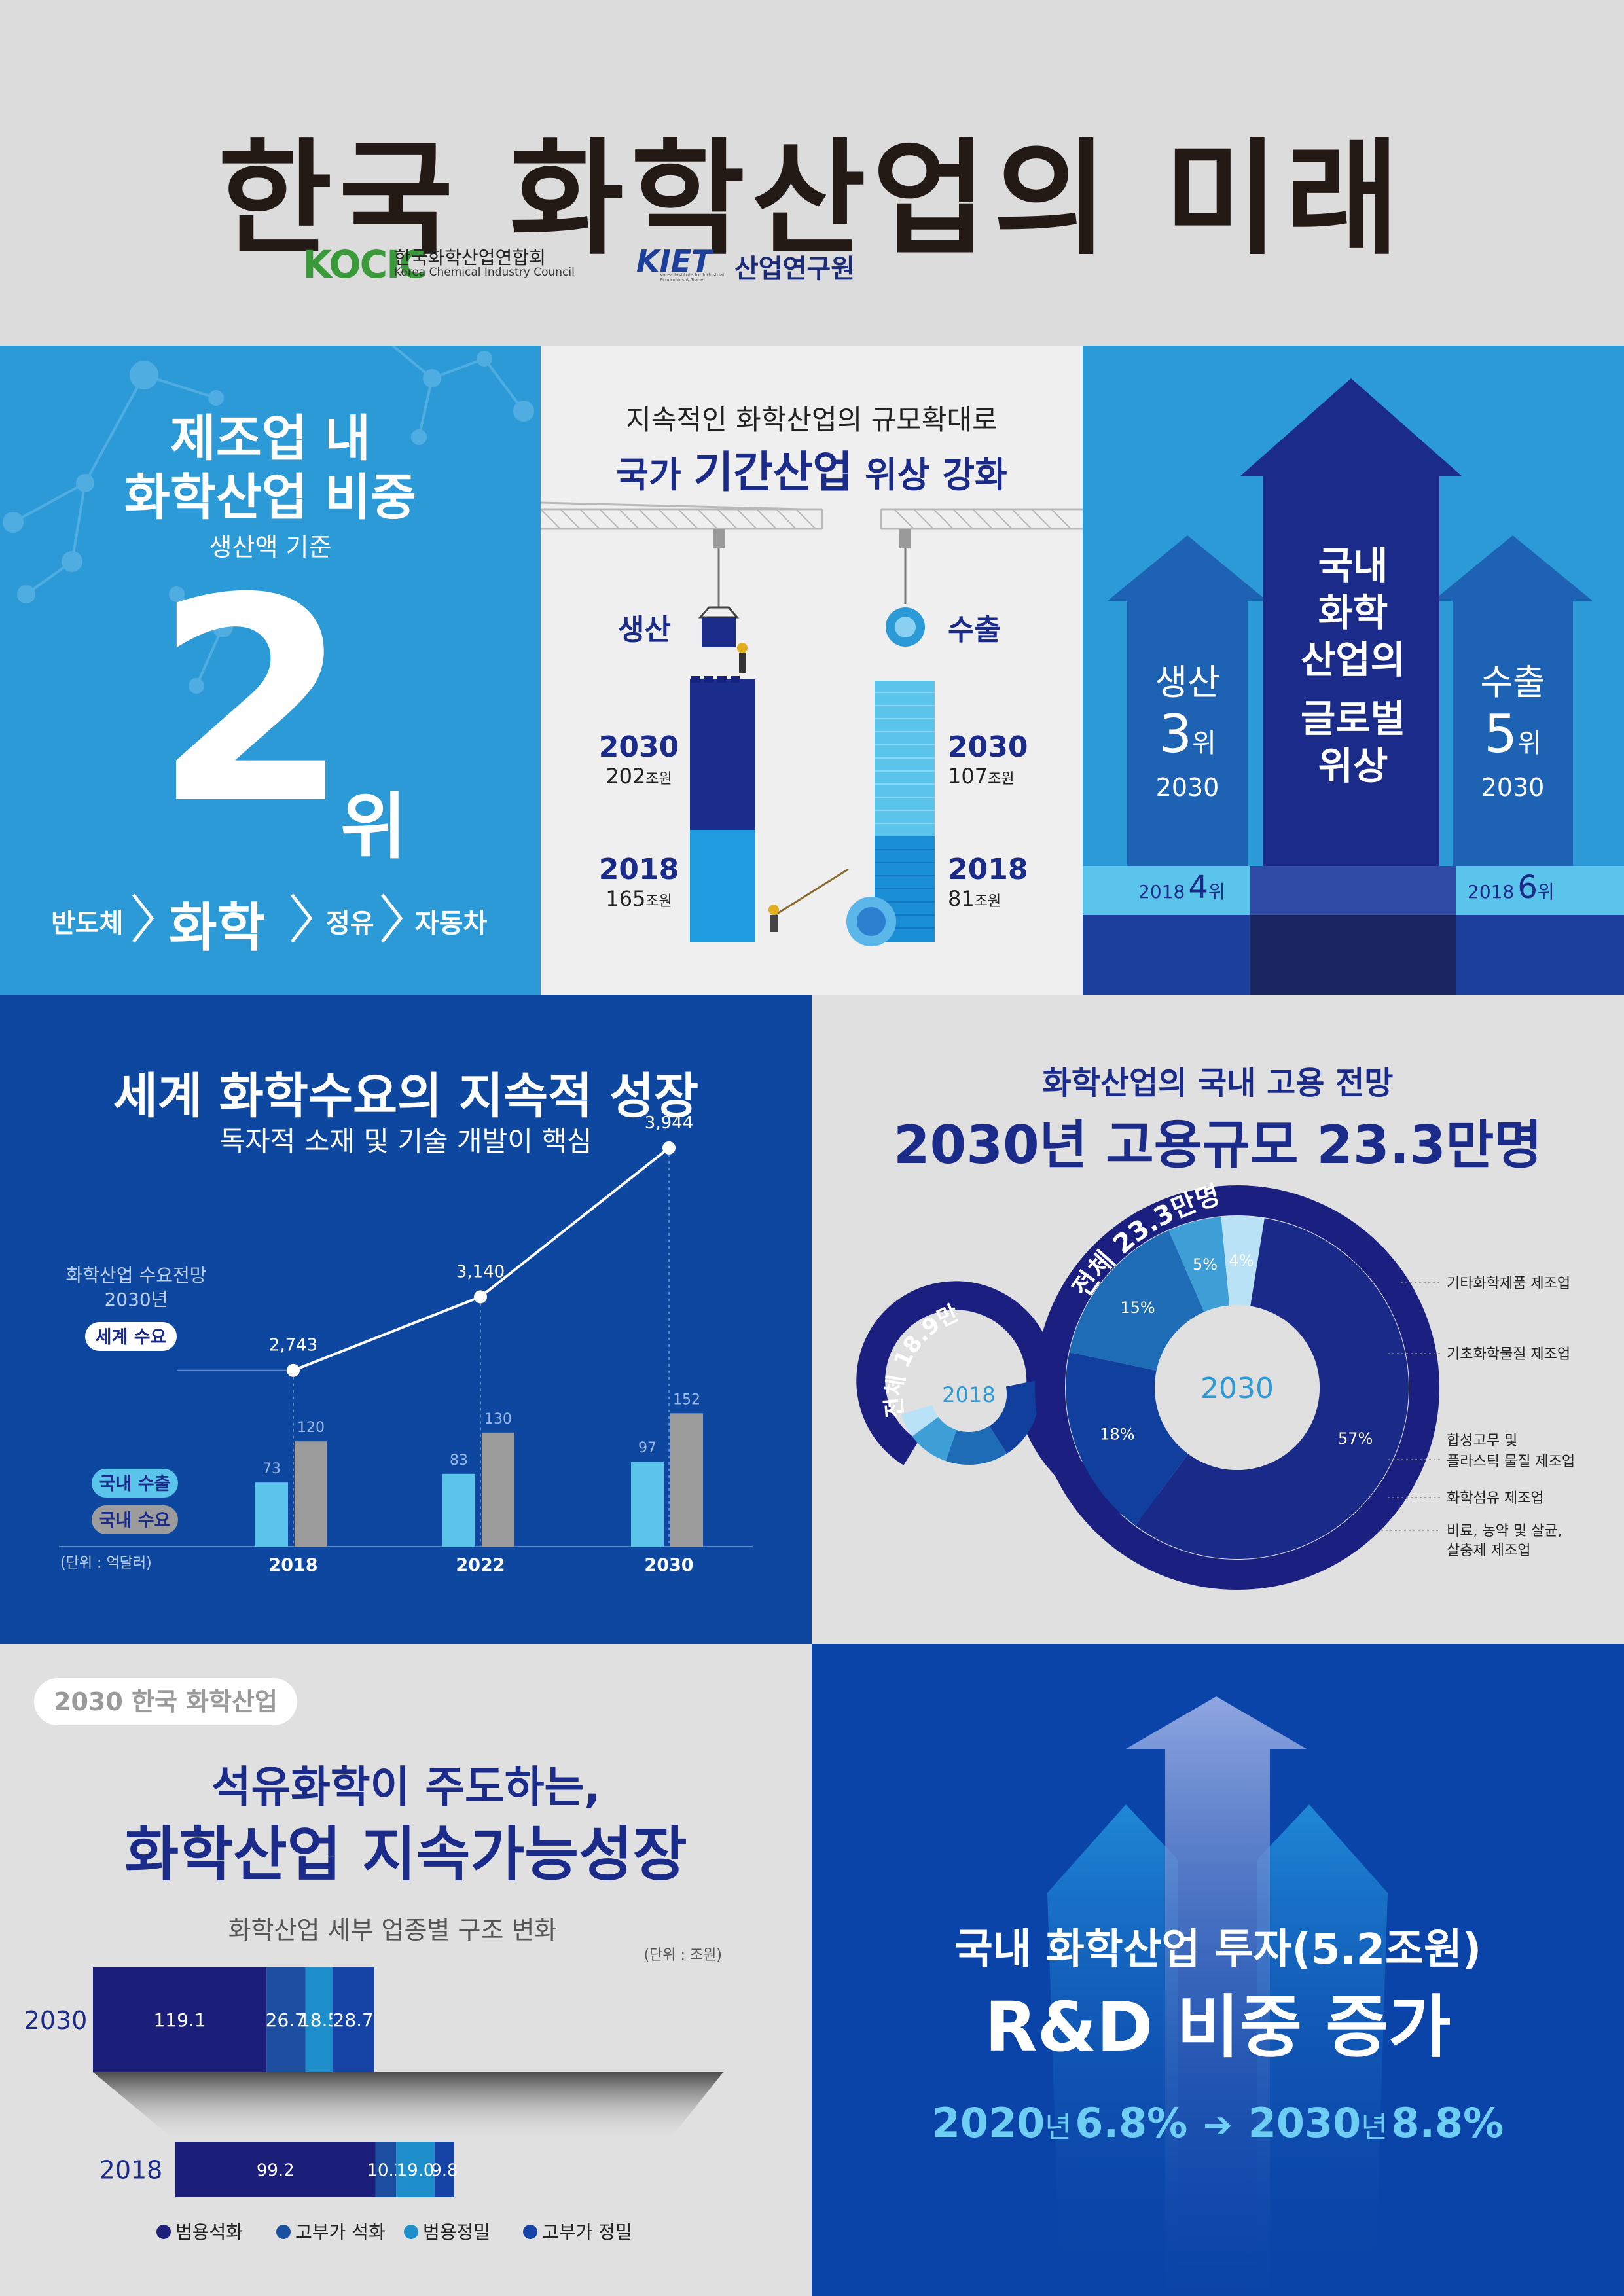 The image size is (1624, 2296). What do you see at coordinates (1513, 787) in the screenshot?
I see `global-exp-year: 2030` at bounding box center [1513, 787].